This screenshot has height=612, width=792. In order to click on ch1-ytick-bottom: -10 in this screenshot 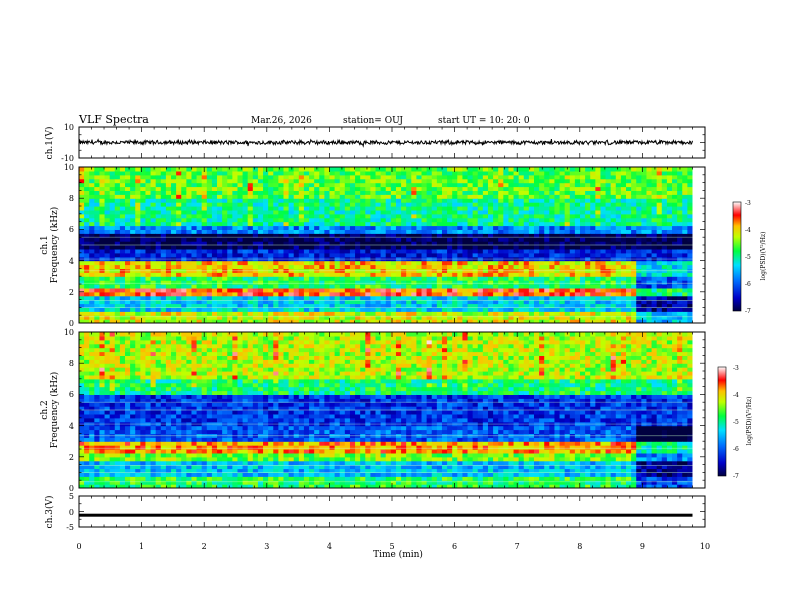, I will do `click(67, 158)`.